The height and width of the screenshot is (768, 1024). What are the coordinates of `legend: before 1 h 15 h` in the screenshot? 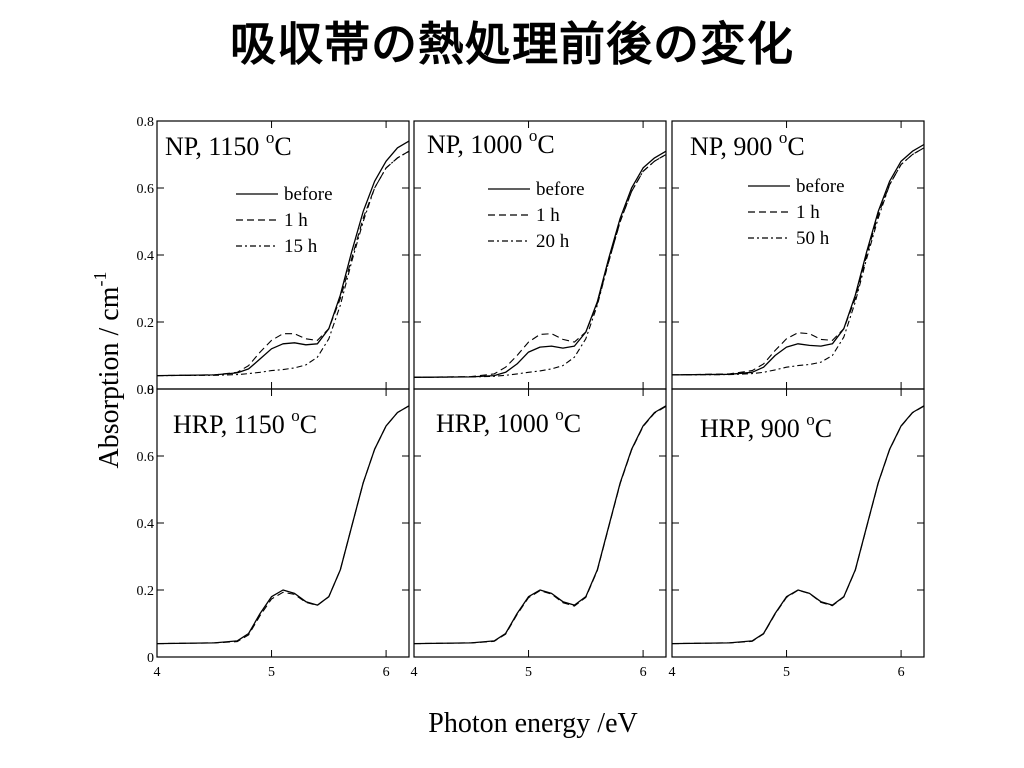 It's located at (284, 220).